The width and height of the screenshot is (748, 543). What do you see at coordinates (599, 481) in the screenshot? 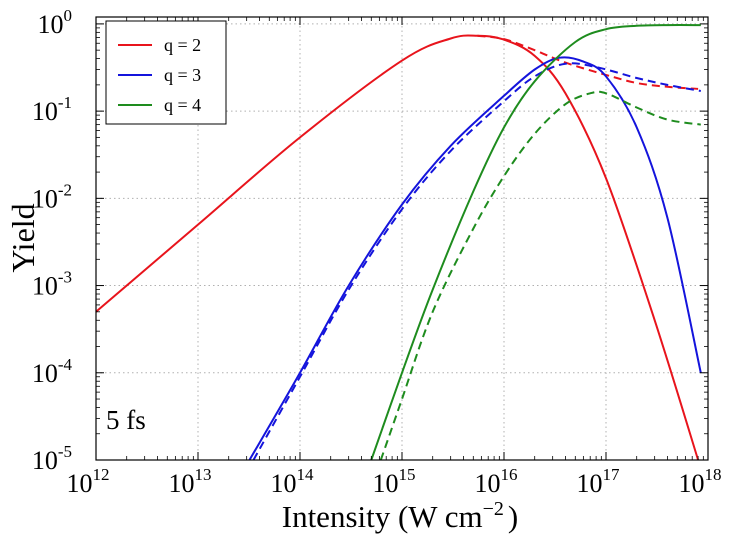
I see `x-tick-label: 1017` at bounding box center [599, 481].